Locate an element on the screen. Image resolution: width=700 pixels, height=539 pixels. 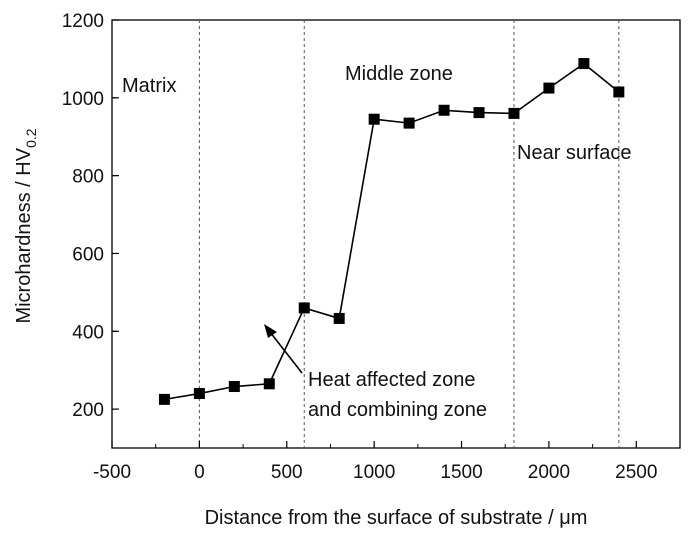
y-axis-title-main: Microhardness / HV is located at coordinates (24, 235).